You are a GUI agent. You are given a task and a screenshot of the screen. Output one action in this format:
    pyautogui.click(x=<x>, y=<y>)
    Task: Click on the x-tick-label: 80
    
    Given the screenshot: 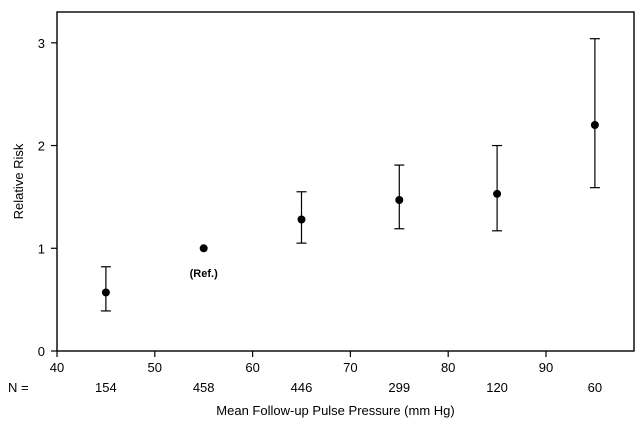 What is the action you would take?
    pyautogui.click(x=448, y=367)
    